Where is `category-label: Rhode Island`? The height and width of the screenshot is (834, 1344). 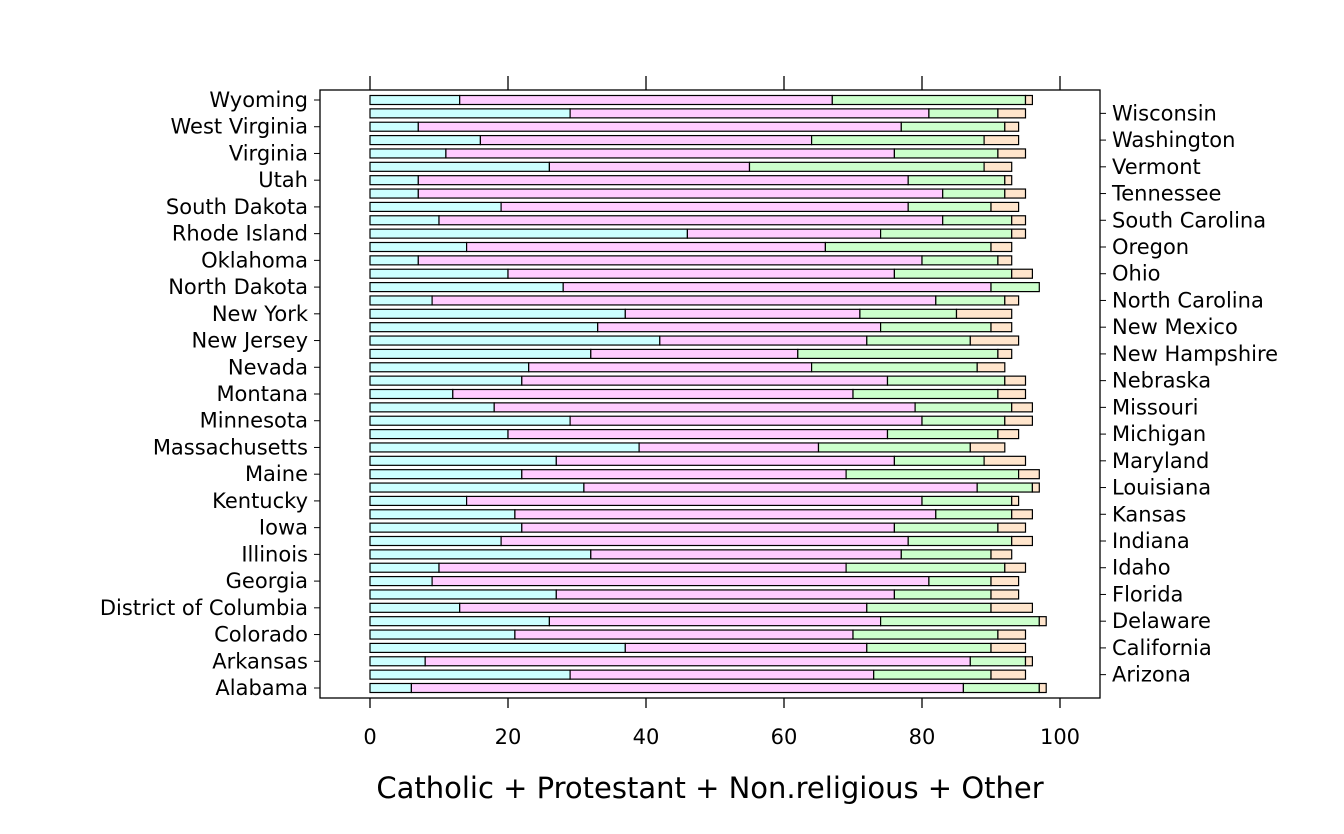 category-label: Rhode Island is located at coordinates (240, 234).